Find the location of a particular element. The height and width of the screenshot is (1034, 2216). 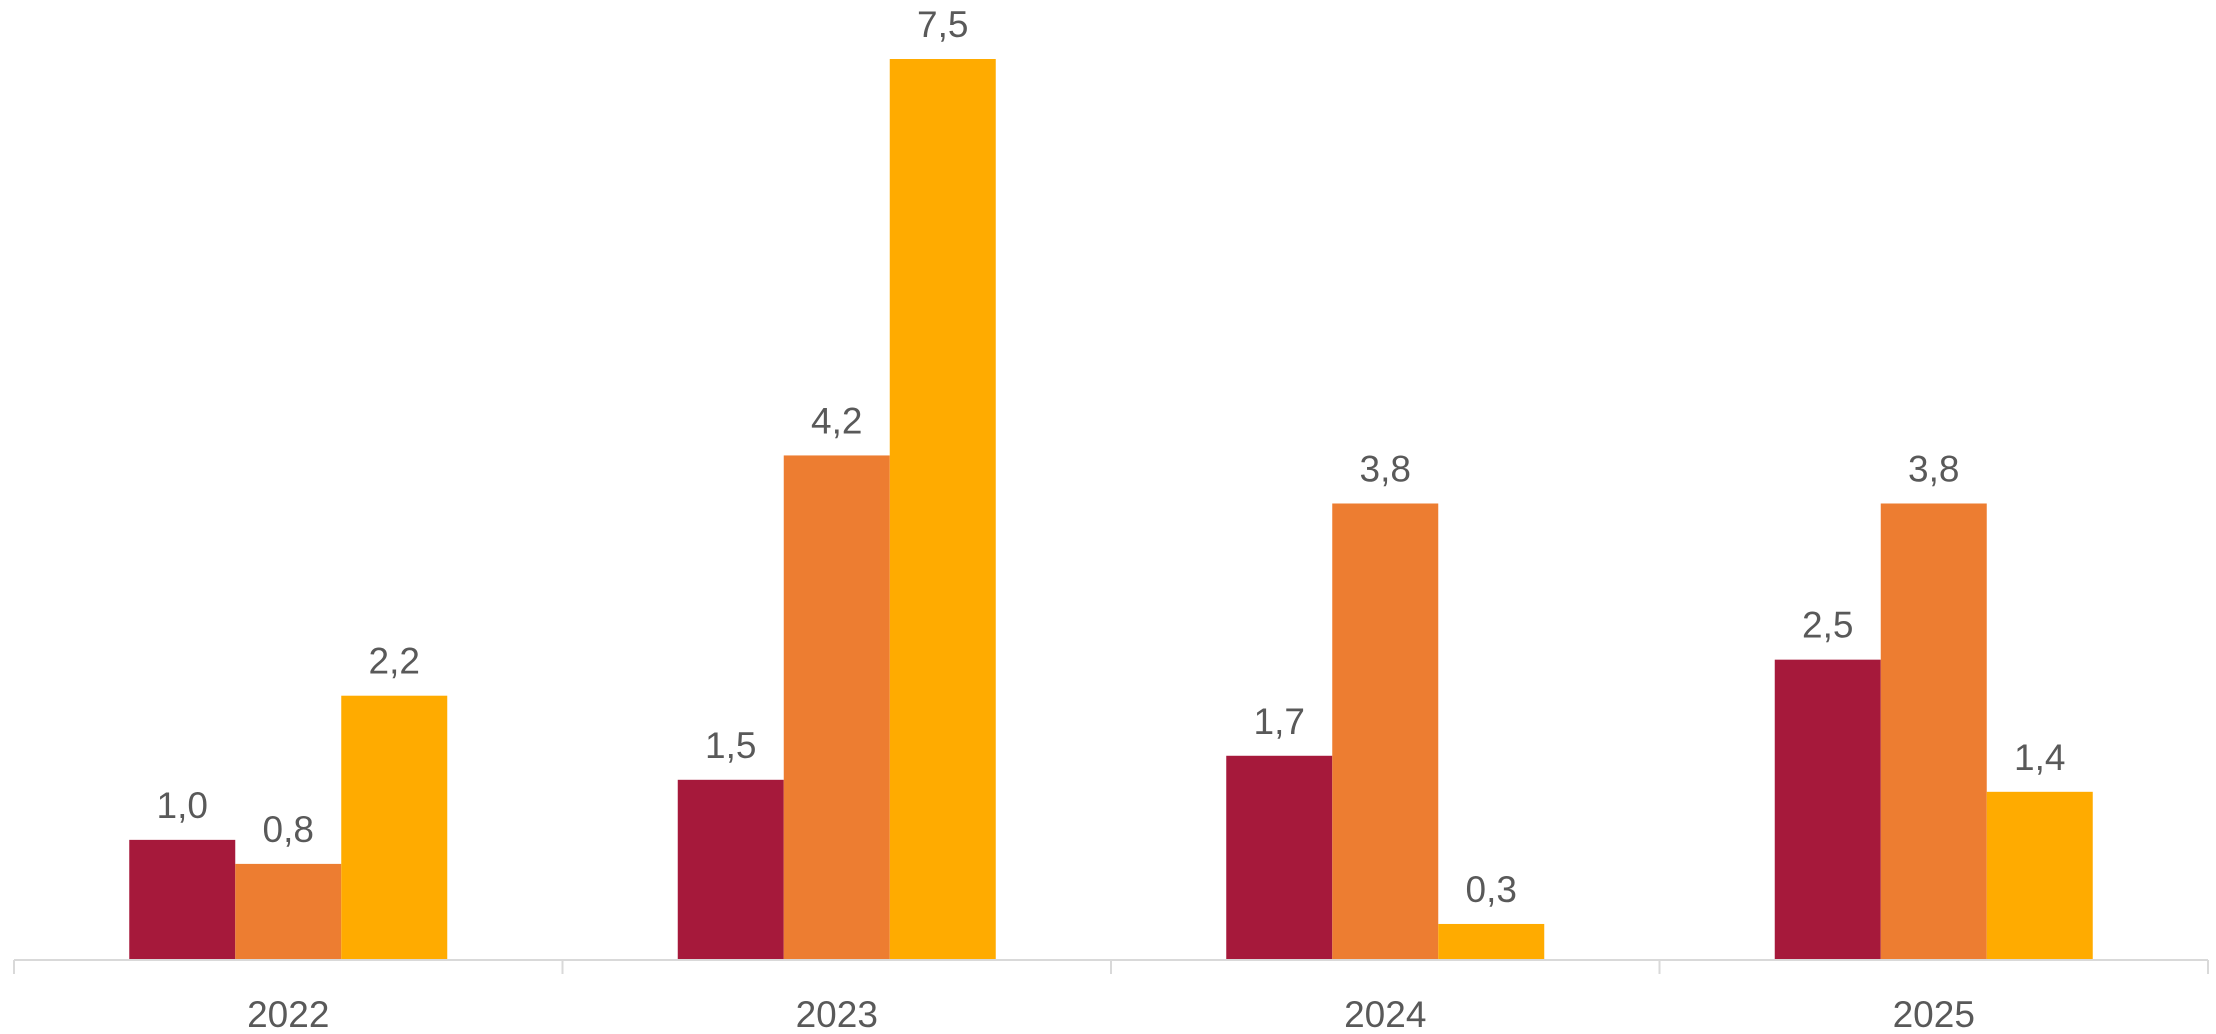

x-tick-label-2022: 2022 is located at coordinates (288, 1014).